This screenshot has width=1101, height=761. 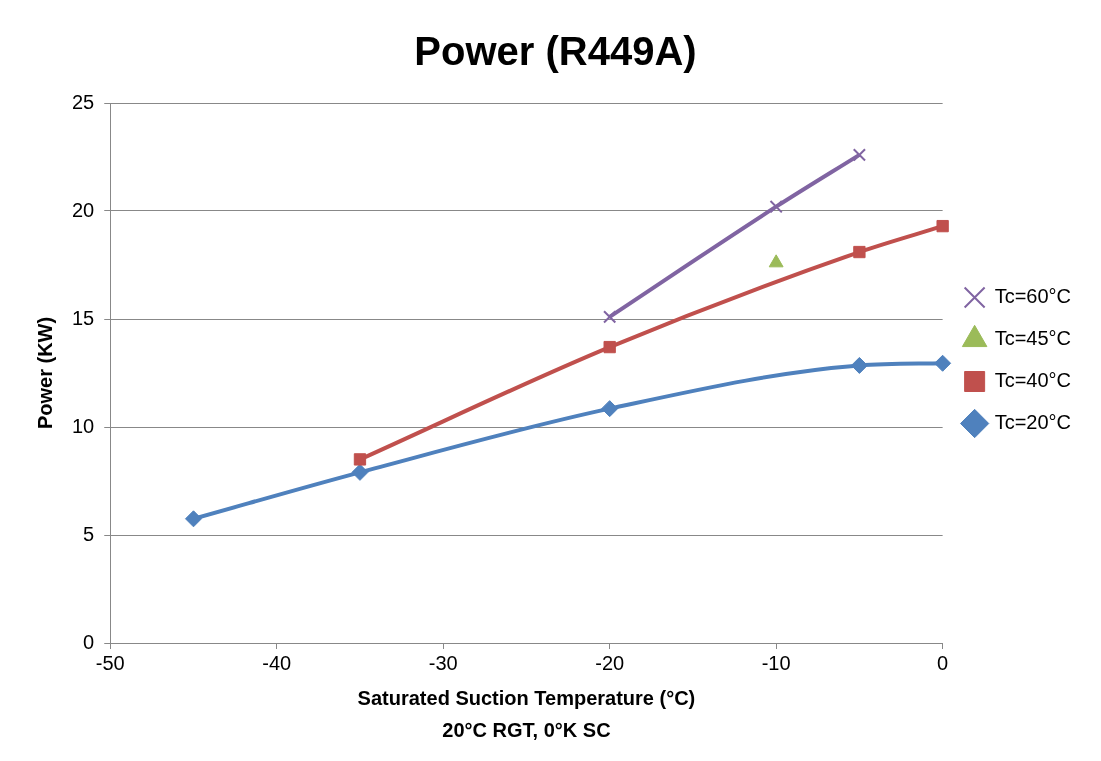 What do you see at coordinates (44, 373) in the screenshot?
I see `y-axis-title: Power (KW)` at bounding box center [44, 373].